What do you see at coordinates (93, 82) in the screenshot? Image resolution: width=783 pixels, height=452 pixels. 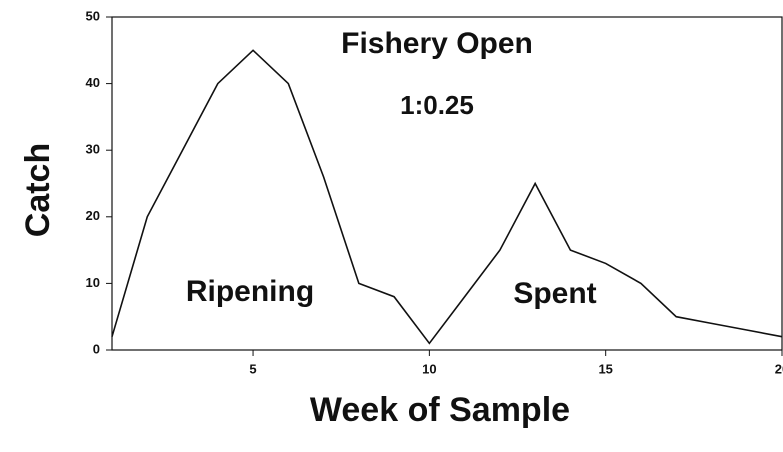 I see `y-tick-label: 40` at bounding box center [93, 82].